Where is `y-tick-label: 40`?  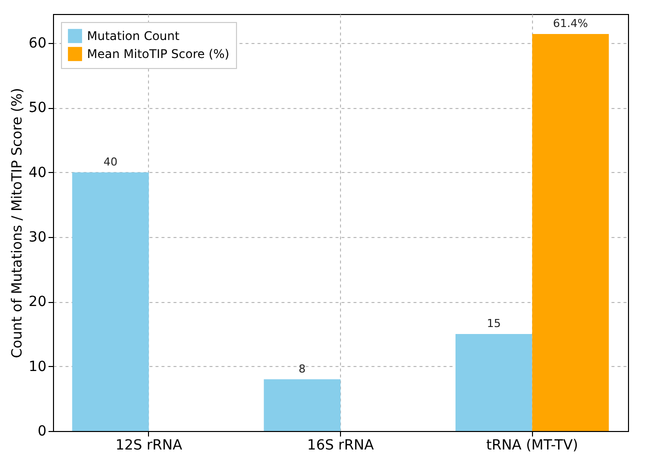 y-tick-label: 40 is located at coordinates (37, 172).